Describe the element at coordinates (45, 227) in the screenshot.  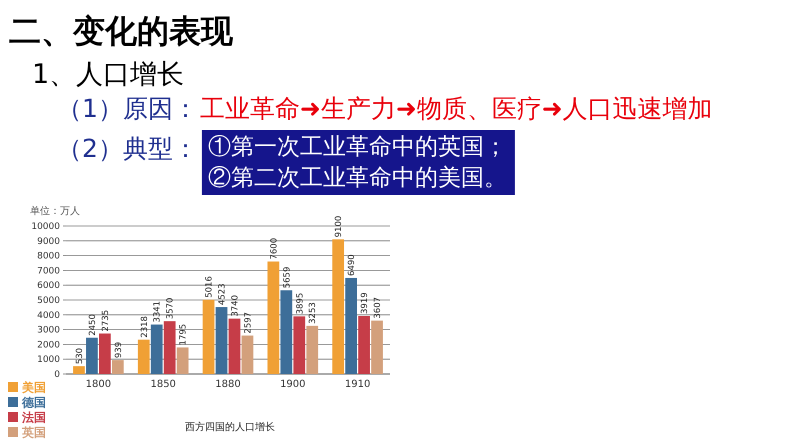
I see `y-tick-label: 10000` at that location.